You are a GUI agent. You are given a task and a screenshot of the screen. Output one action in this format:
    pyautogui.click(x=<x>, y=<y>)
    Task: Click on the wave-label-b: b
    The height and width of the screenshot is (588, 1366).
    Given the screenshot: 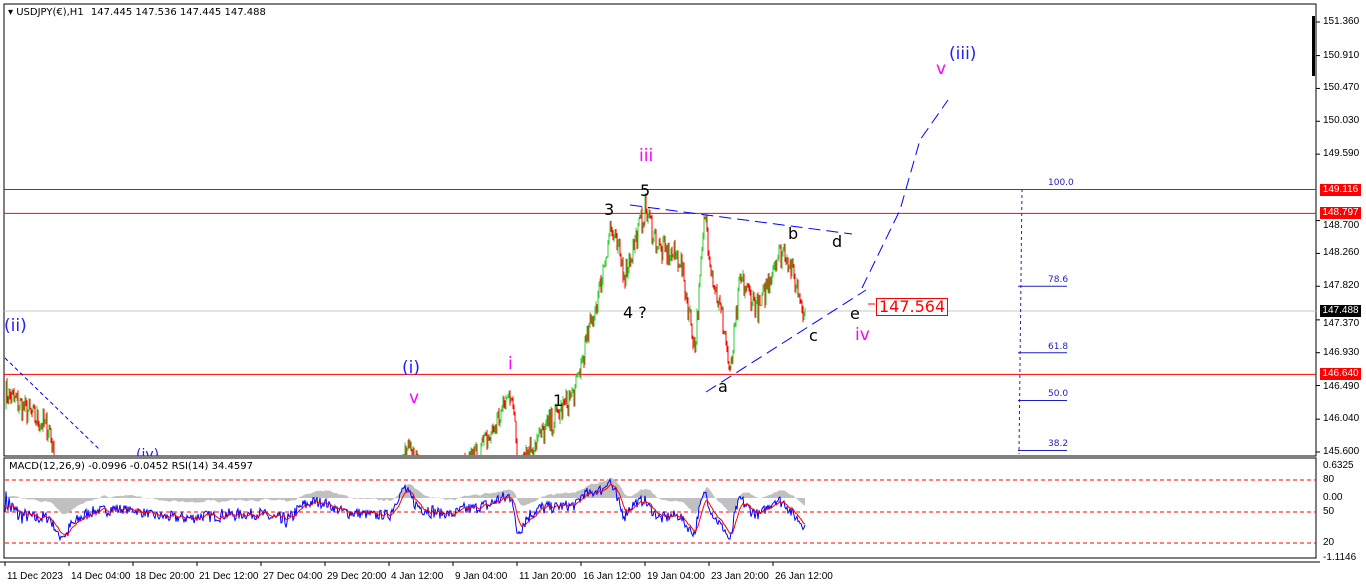 What is the action you would take?
    pyautogui.click(x=793, y=233)
    